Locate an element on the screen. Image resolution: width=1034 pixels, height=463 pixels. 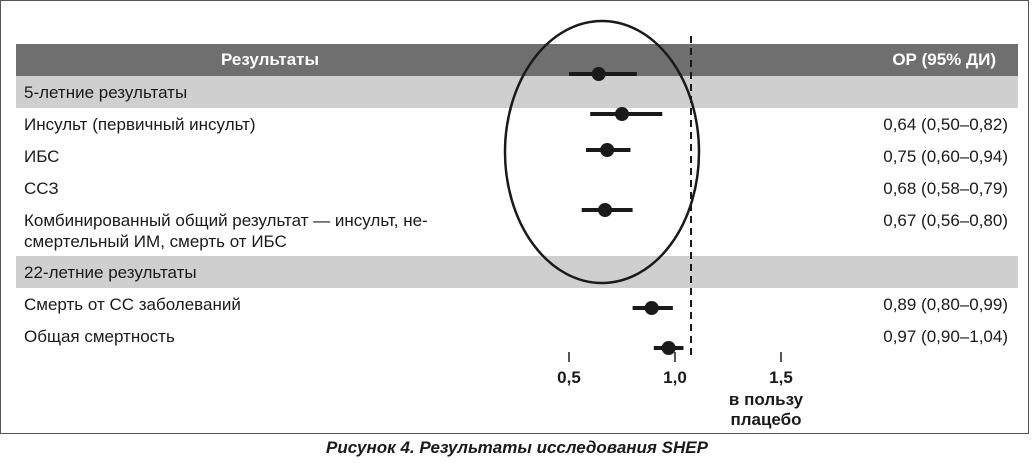
or-value: 0,89 (0,80–0,99) is located at coordinates (945, 304).